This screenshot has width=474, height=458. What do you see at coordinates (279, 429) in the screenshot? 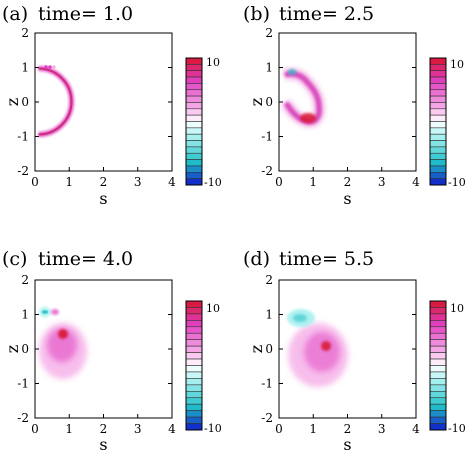
I see `panel-d-xtick: 0` at bounding box center [279, 429].